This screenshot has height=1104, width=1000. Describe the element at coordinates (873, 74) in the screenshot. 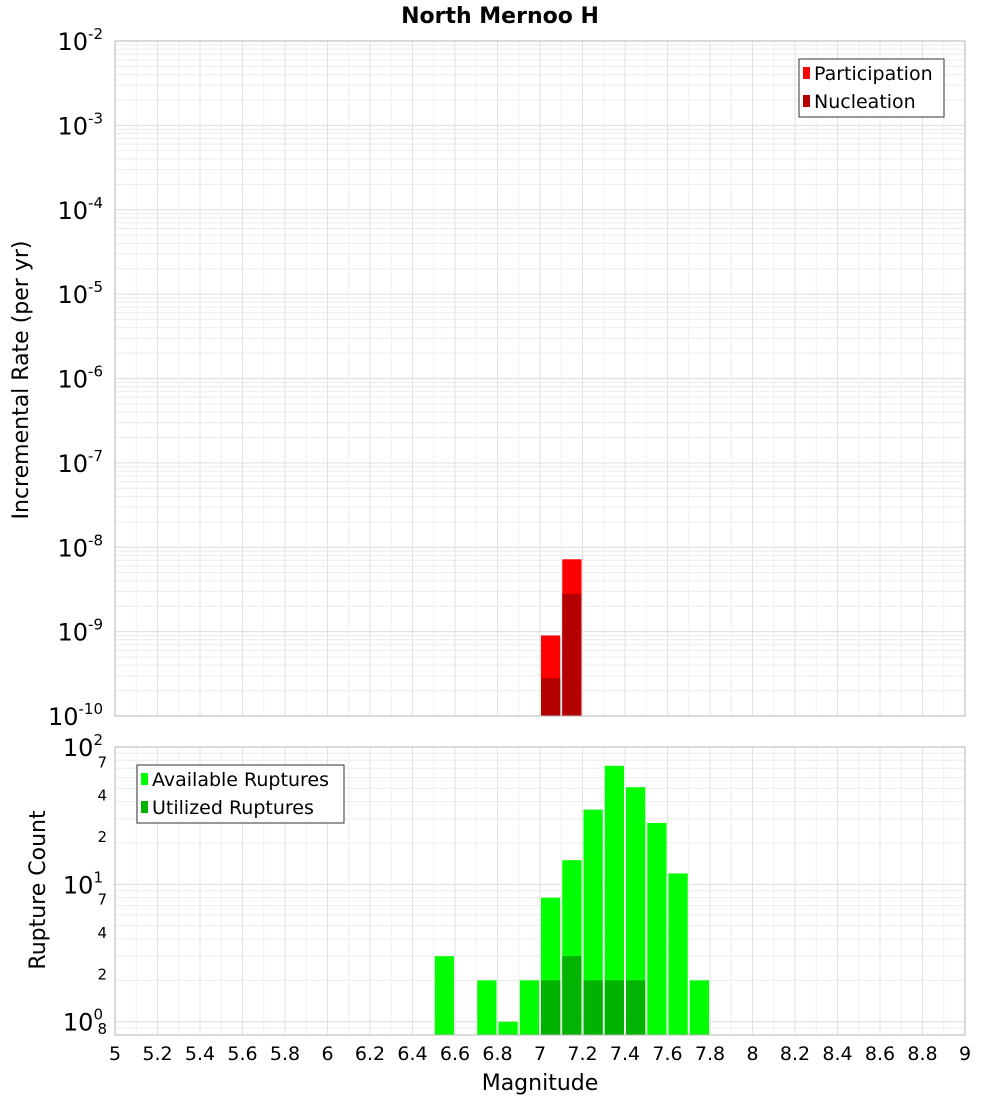

I see `legend-label: Participation` at that location.